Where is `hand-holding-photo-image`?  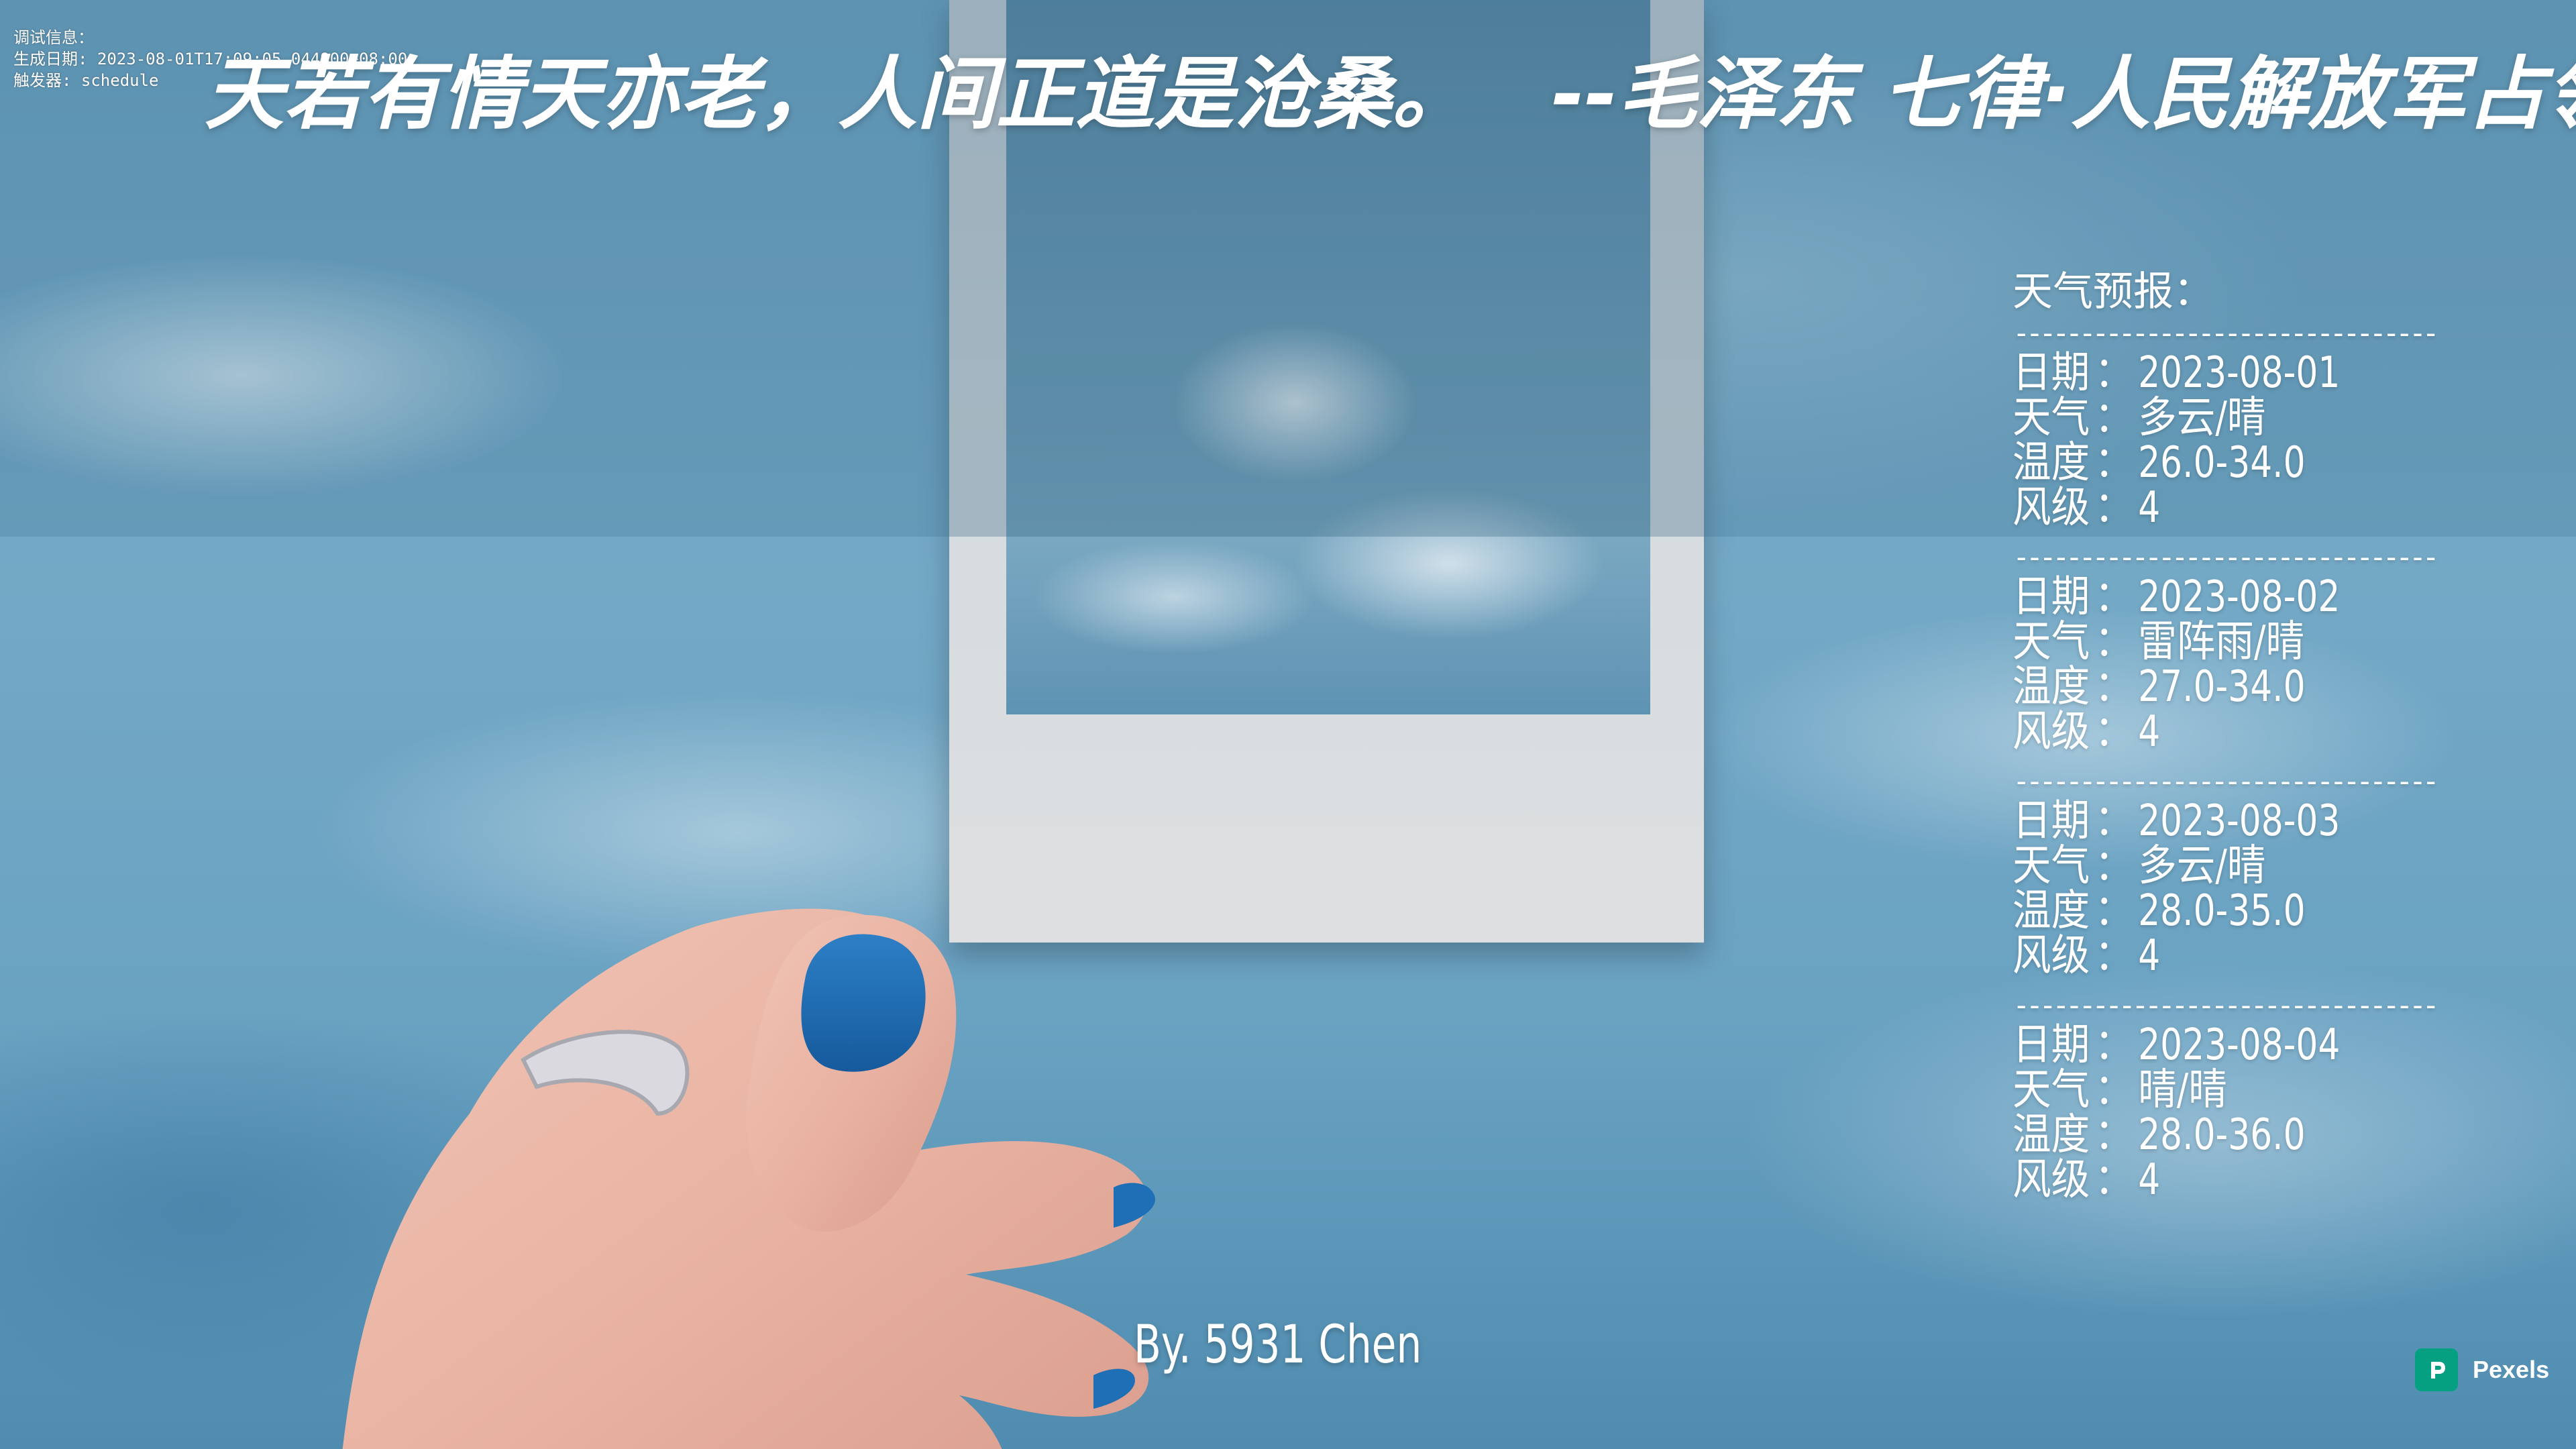 hand-holding-photo-image is located at coordinates (748, 1178).